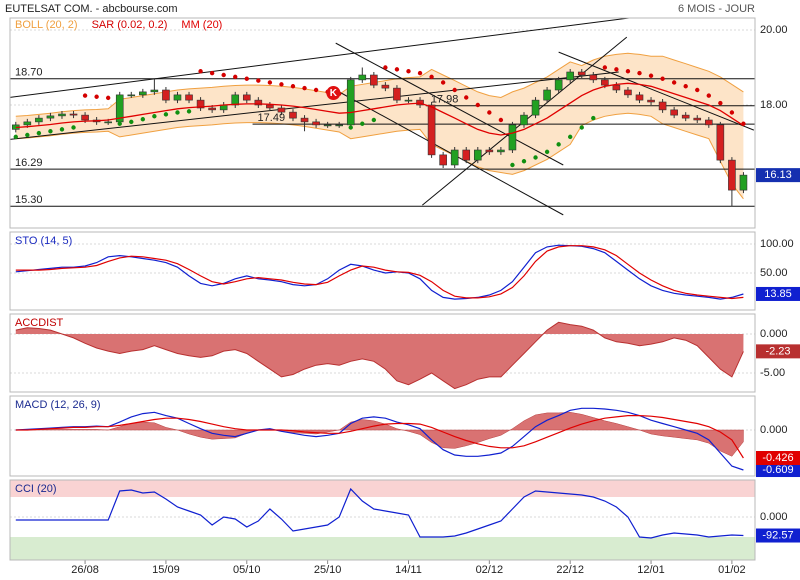 This screenshot has width=800, height=580. I want to click on last-value-label: 16.13, so click(778, 175).